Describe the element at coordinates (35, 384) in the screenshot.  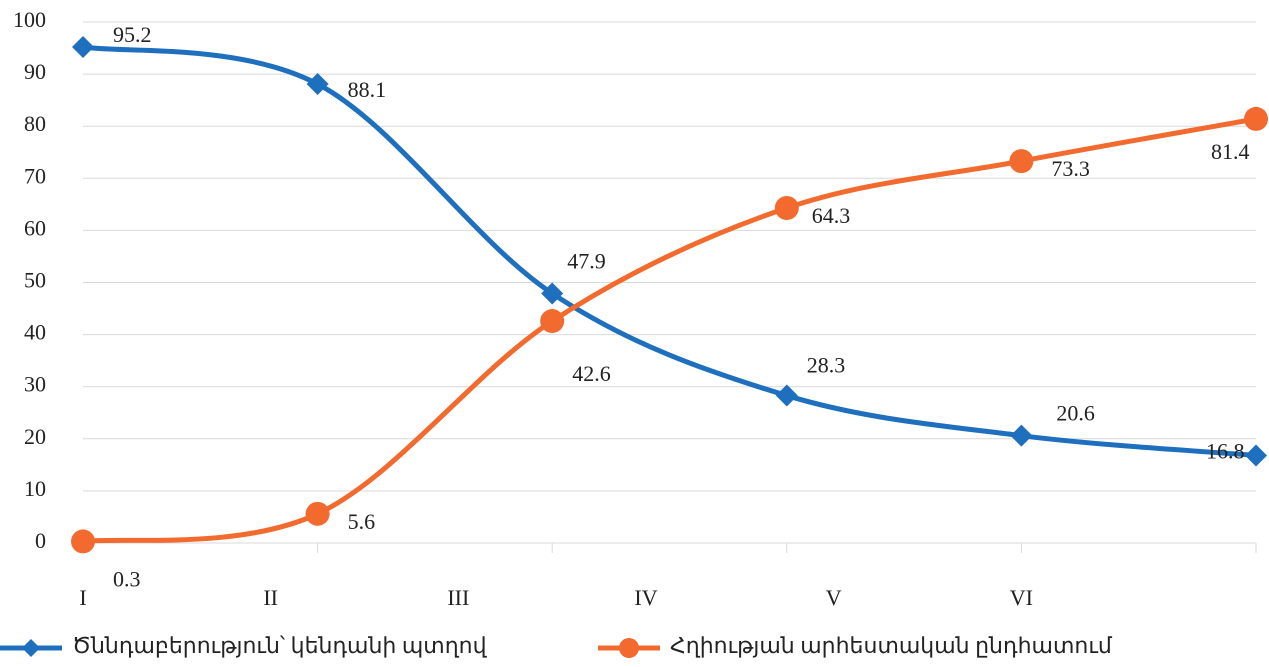
I see `y-tick-label: 30` at that location.